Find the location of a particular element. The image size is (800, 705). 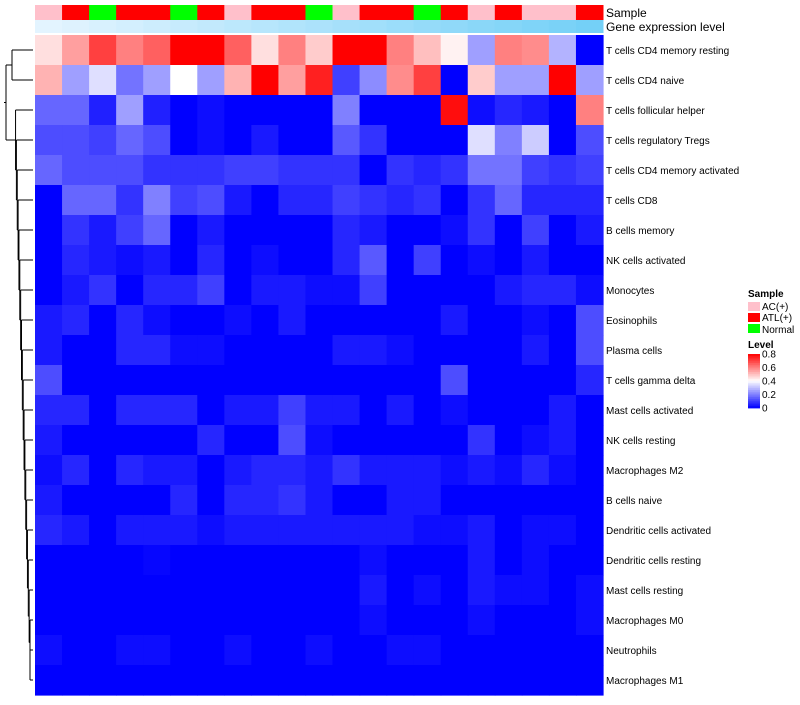

row-label: Macrophages M0 is located at coordinates (645, 621).